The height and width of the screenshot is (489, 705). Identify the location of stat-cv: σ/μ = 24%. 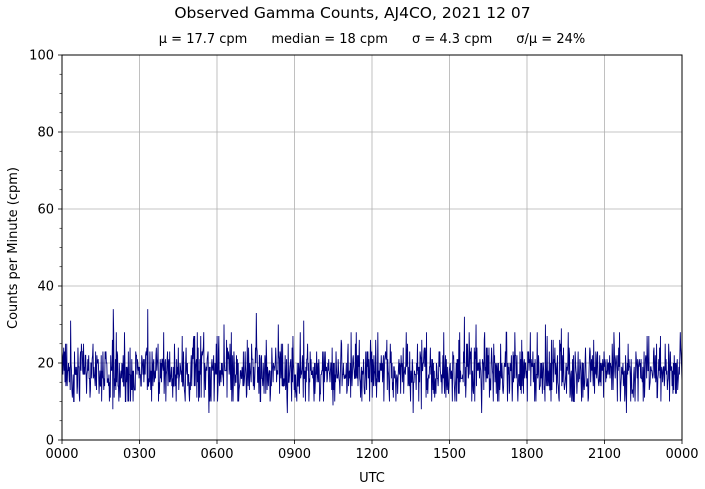
(551, 39).